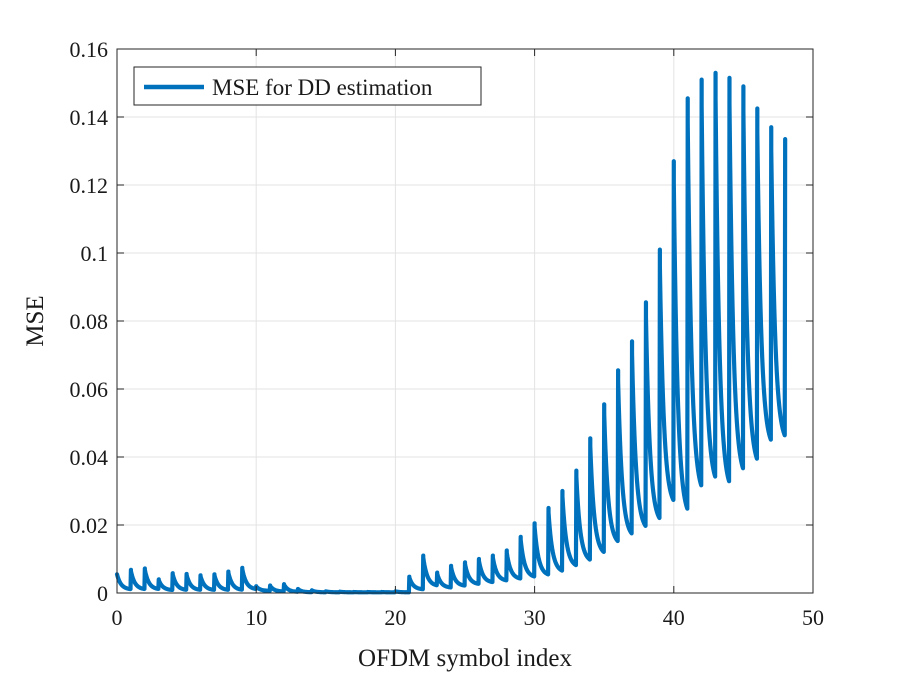 This screenshot has height=673, width=897. Describe the element at coordinates (322, 87) in the screenshot. I see `legend-entry-mse-dd: MSE for DD estimation` at that location.